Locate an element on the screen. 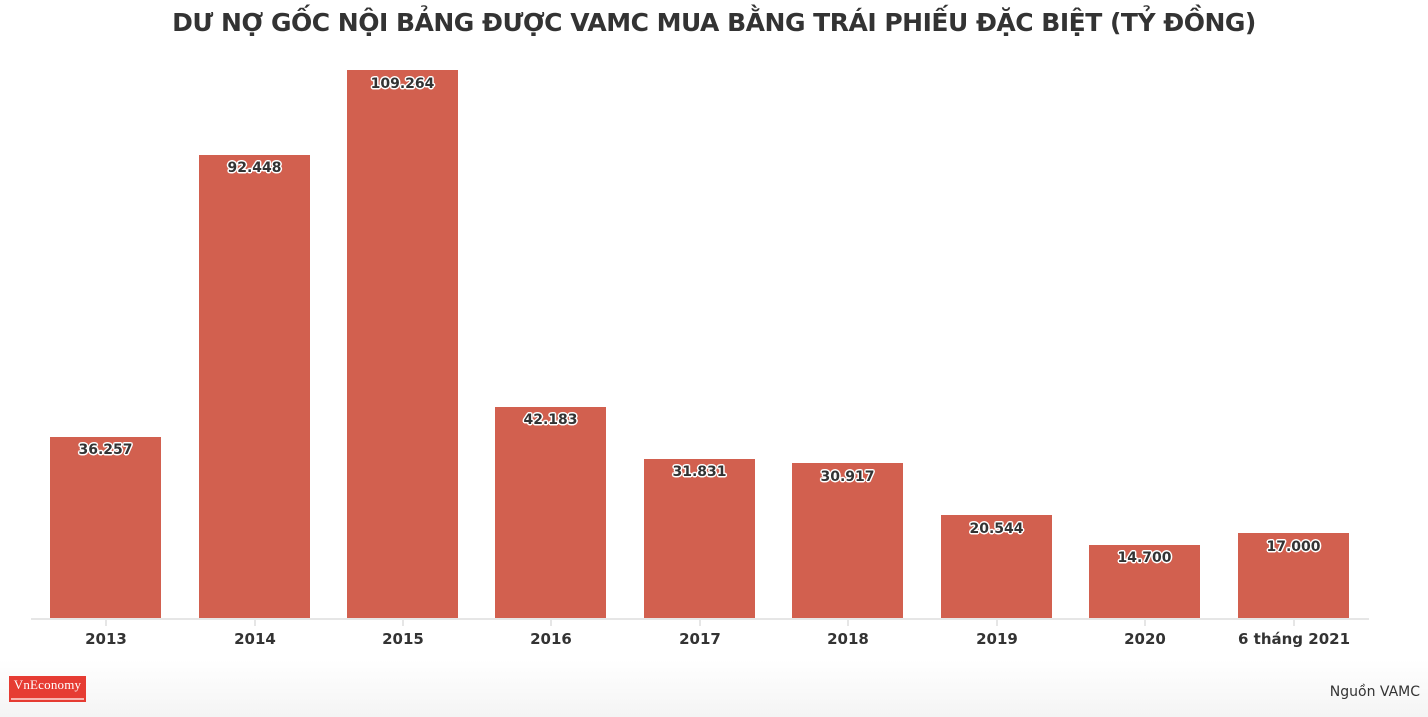 The width and height of the screenshot is (1428, 717). x-tick-label: 2018 is located at coordinates (848, 639).